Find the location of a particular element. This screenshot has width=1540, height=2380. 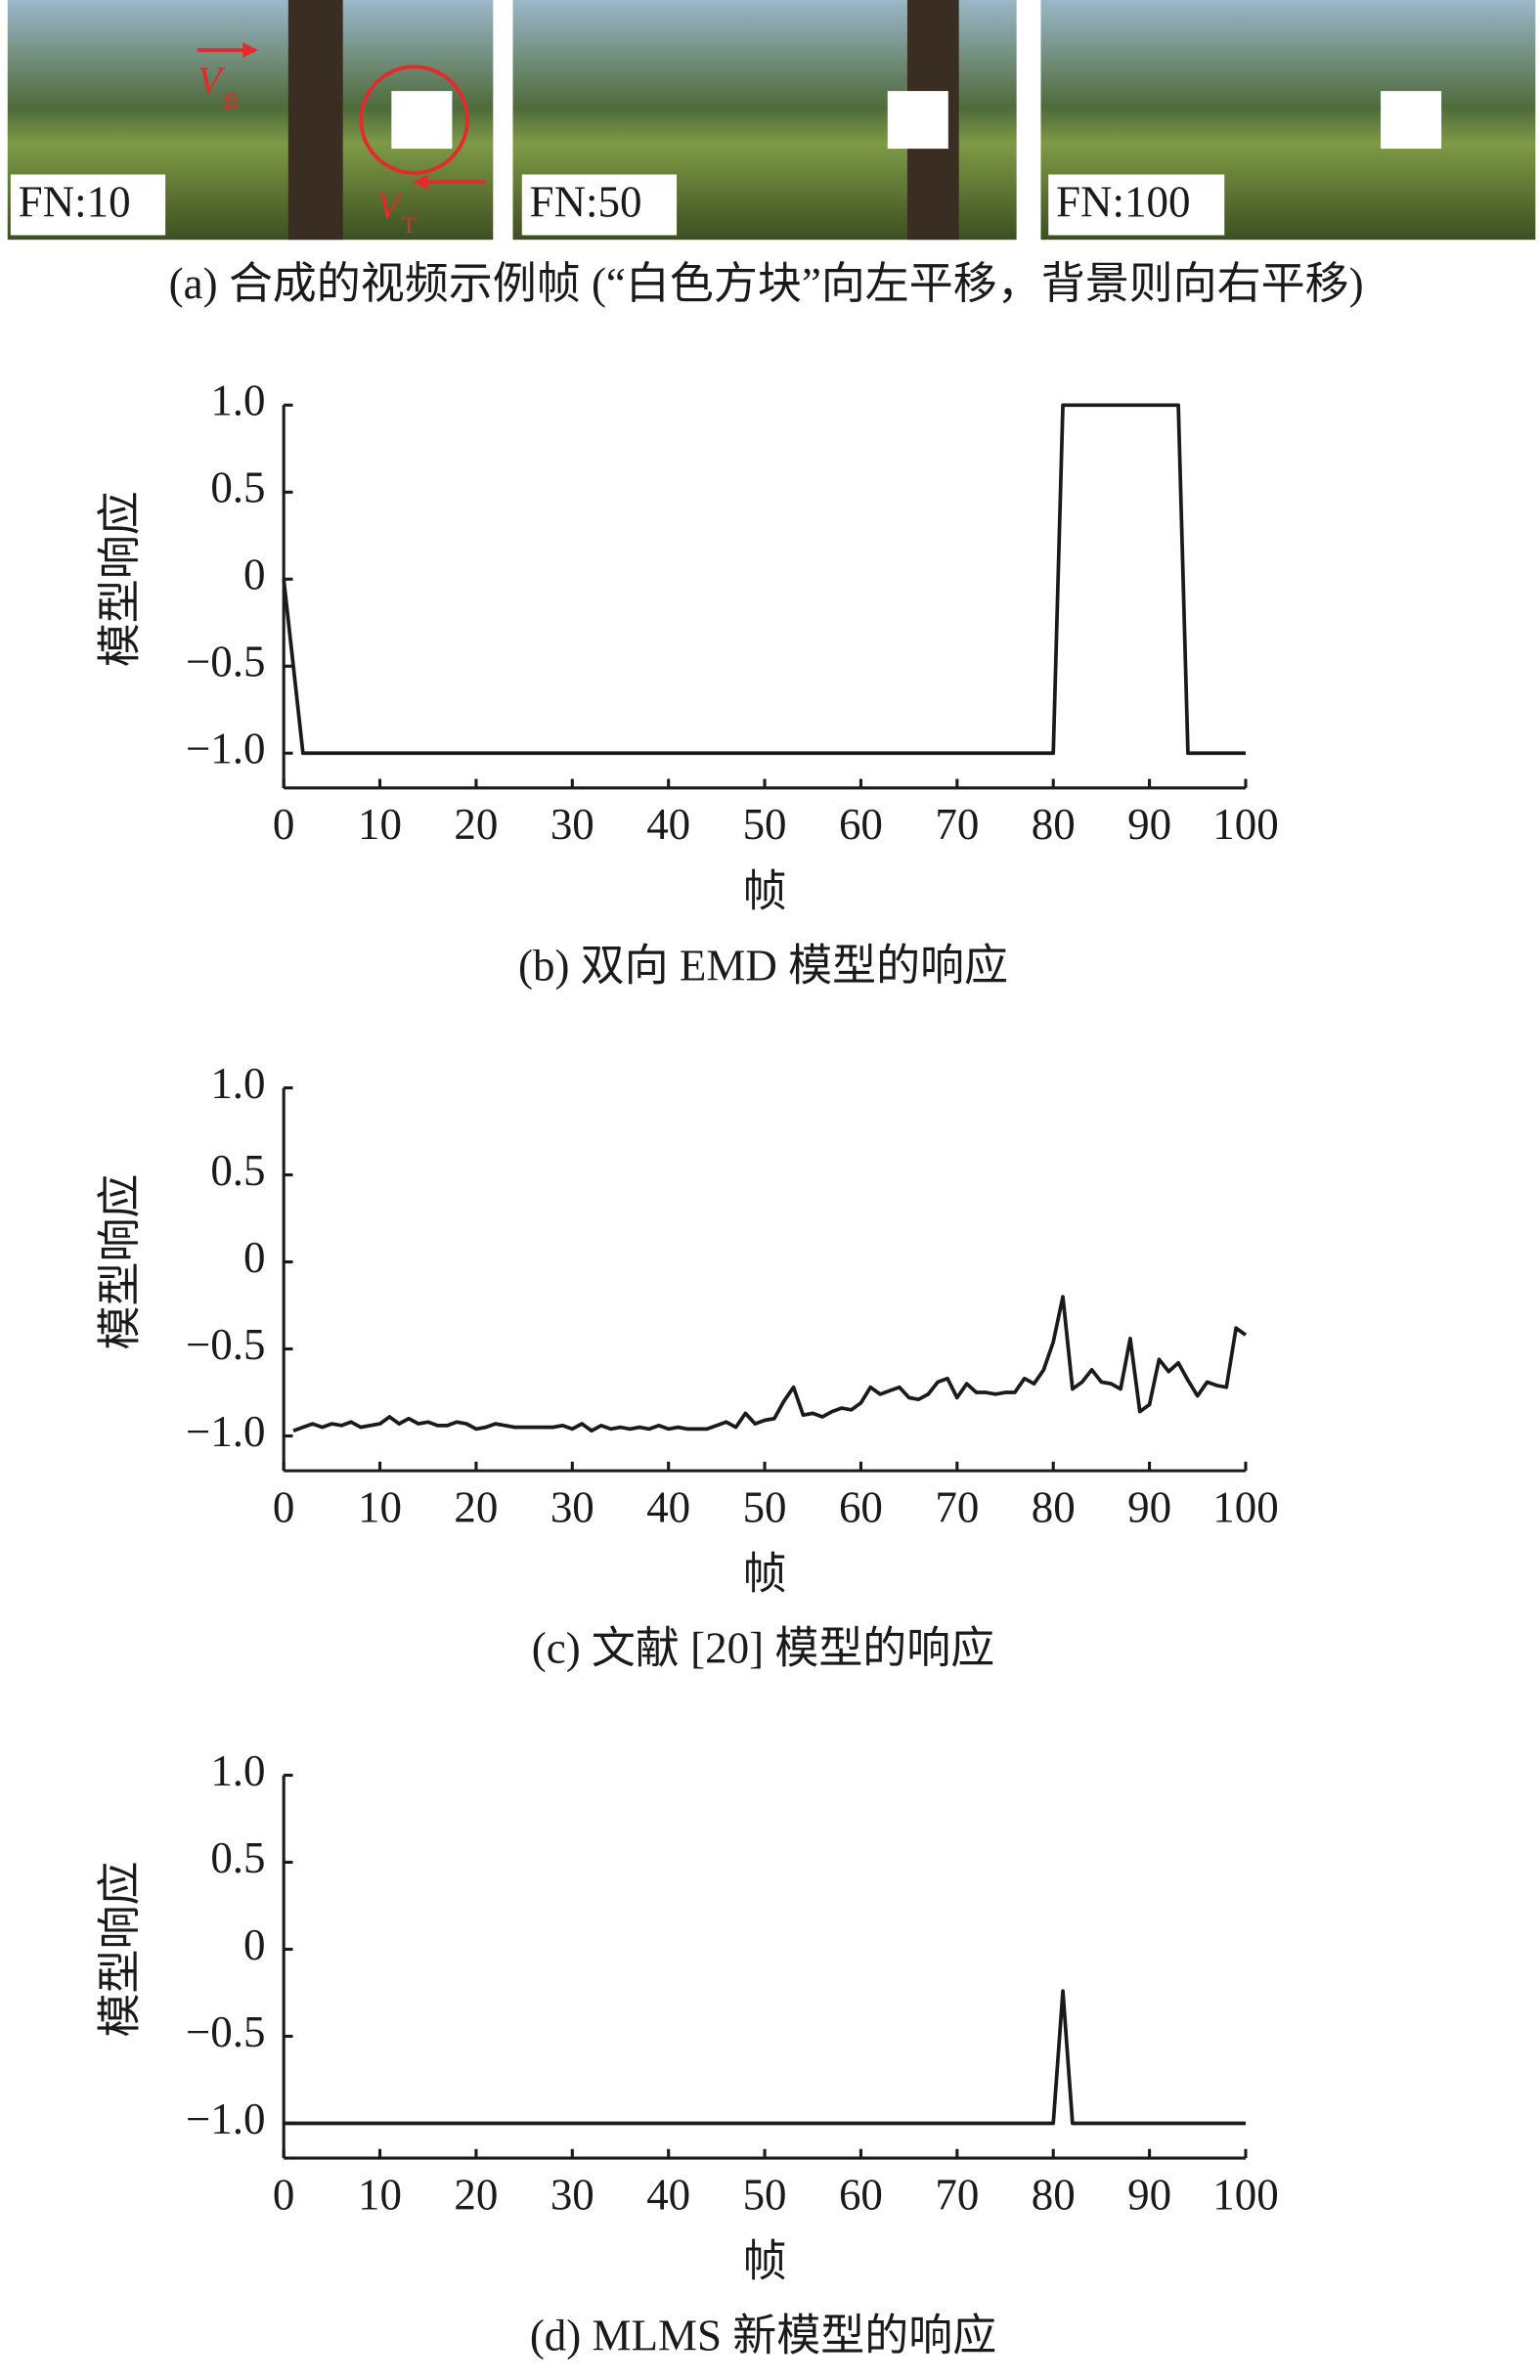

frame-label: FN:100 is located at coordinates (1123, 201).